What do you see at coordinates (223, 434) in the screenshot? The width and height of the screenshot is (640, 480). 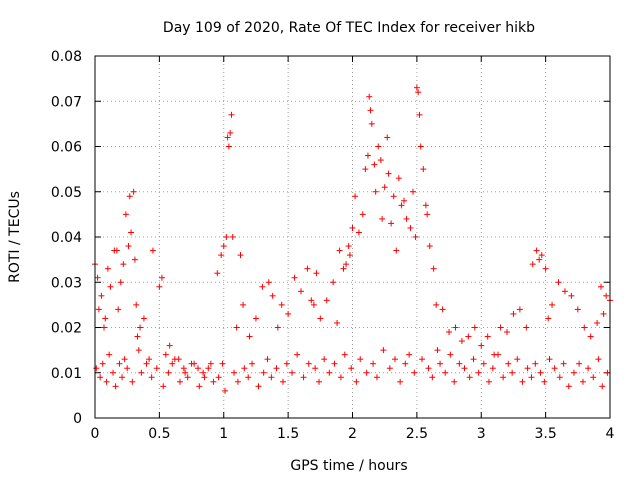 I see `x-tick-label: 1` at bounding box center [223, 434].